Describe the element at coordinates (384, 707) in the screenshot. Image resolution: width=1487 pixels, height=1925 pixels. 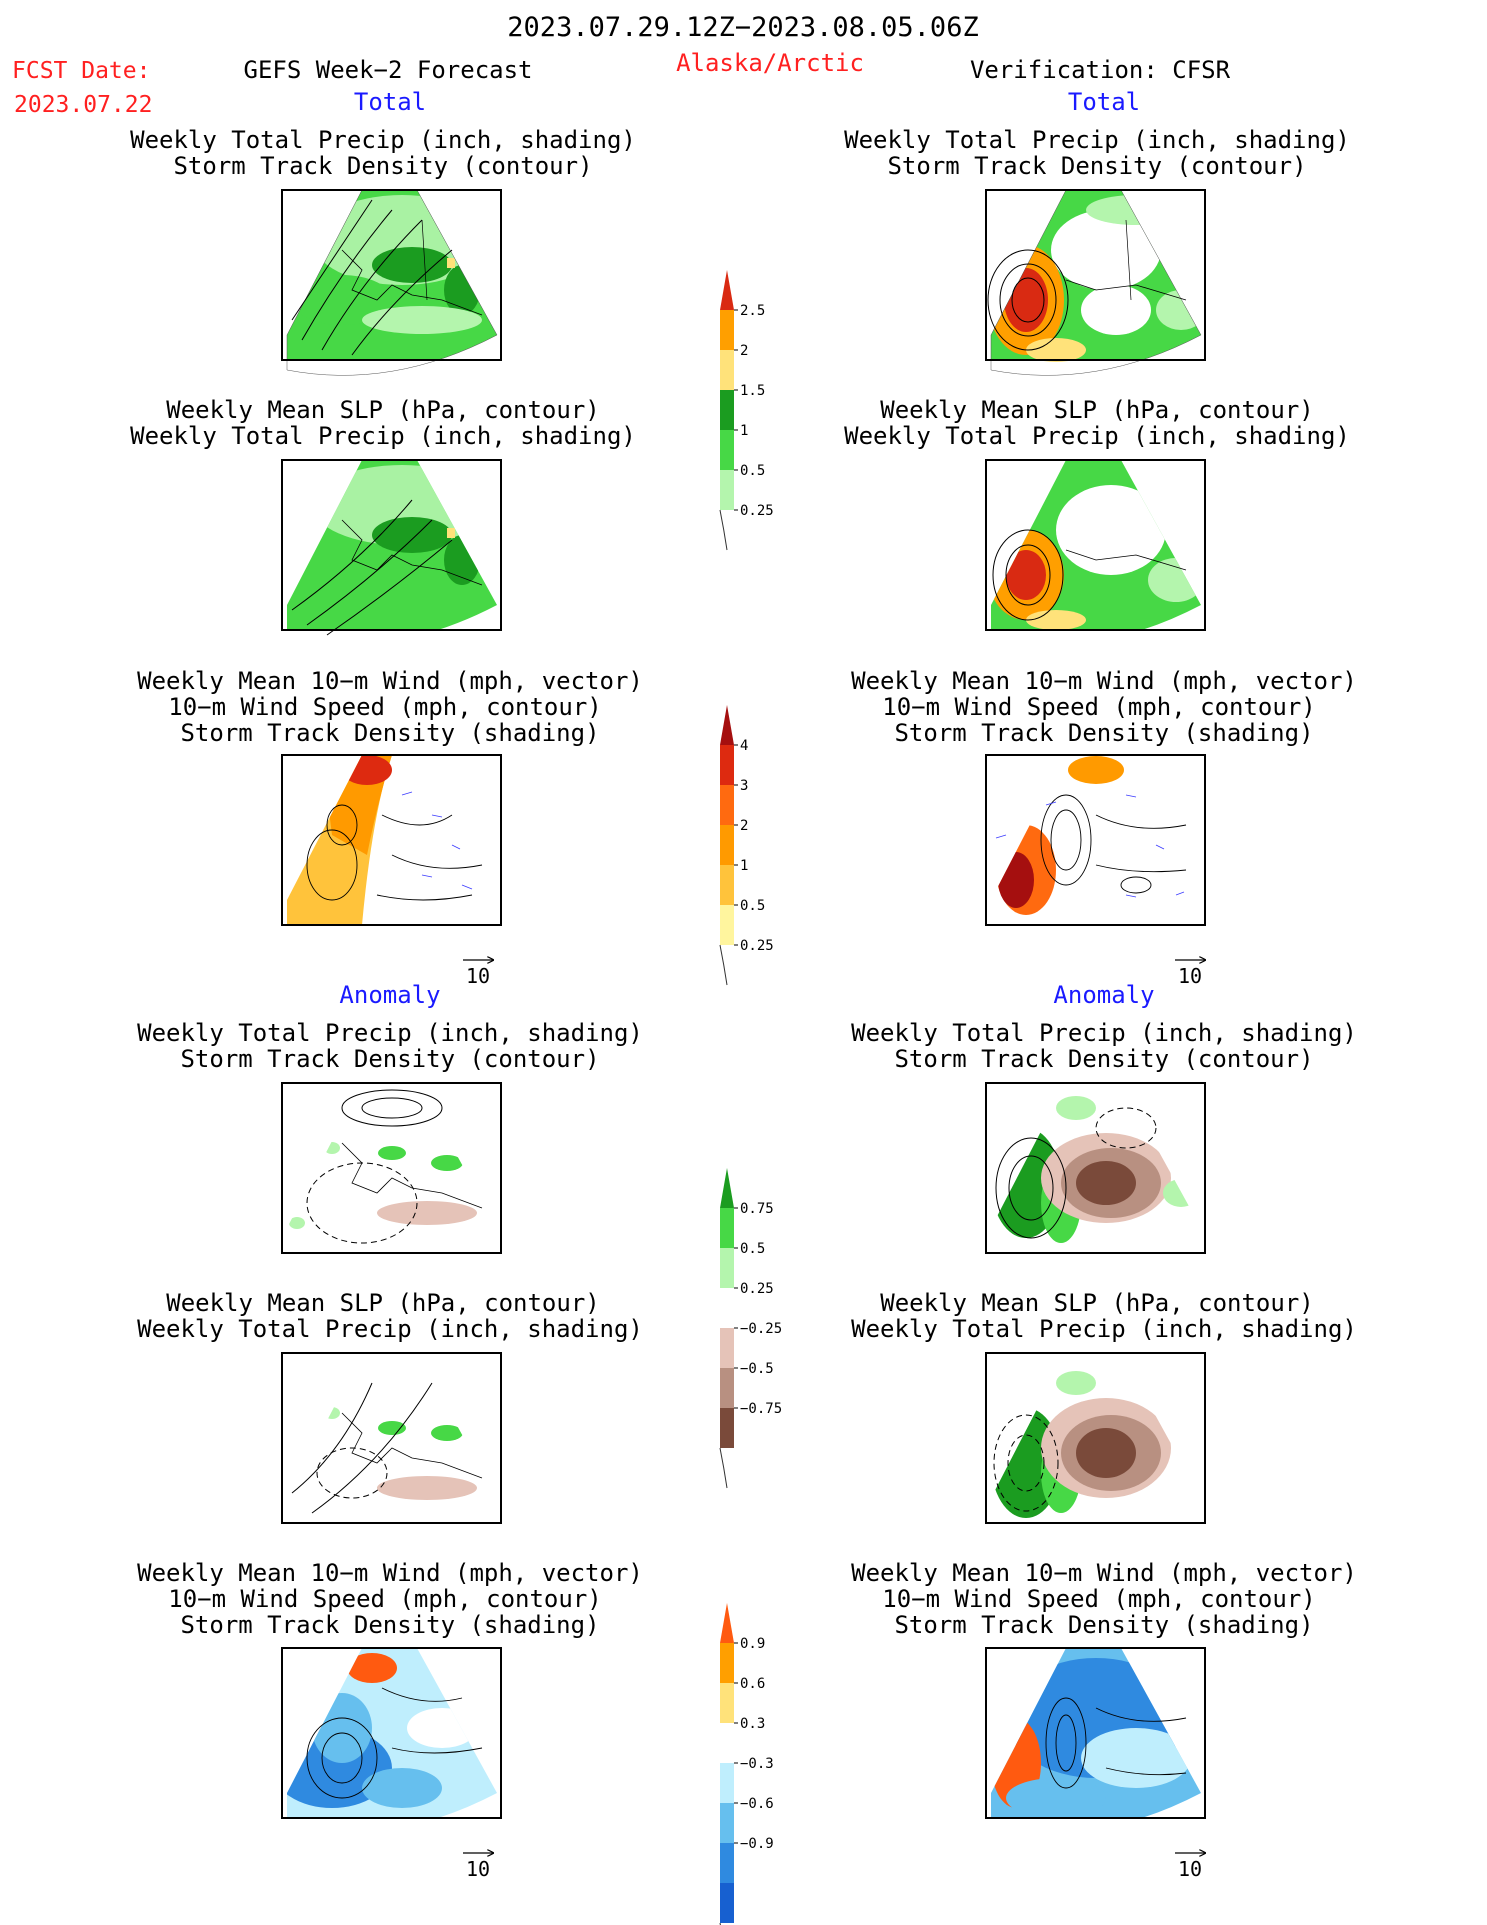
I see `title-l3-b: 10−m Wind Speed (mph, contour)` at that location.